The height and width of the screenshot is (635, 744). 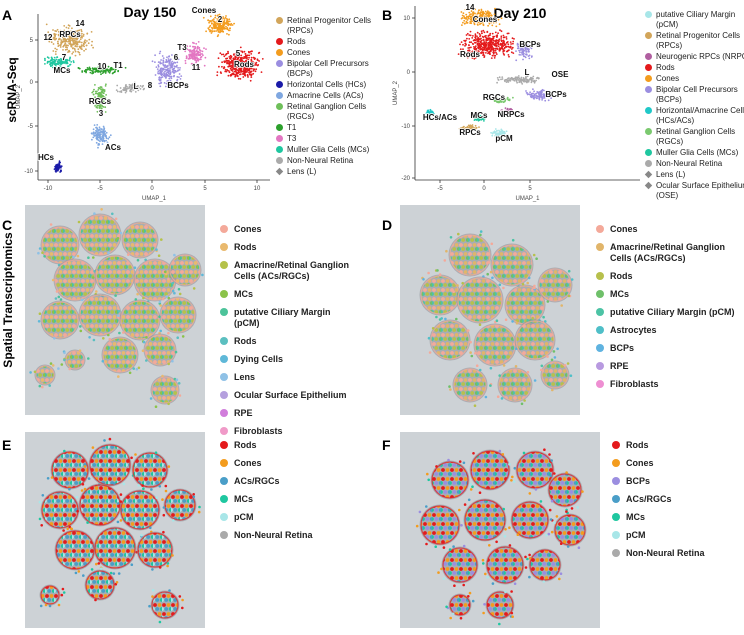 I want to click on cluster-label: 12, so click(x=48, y=37).